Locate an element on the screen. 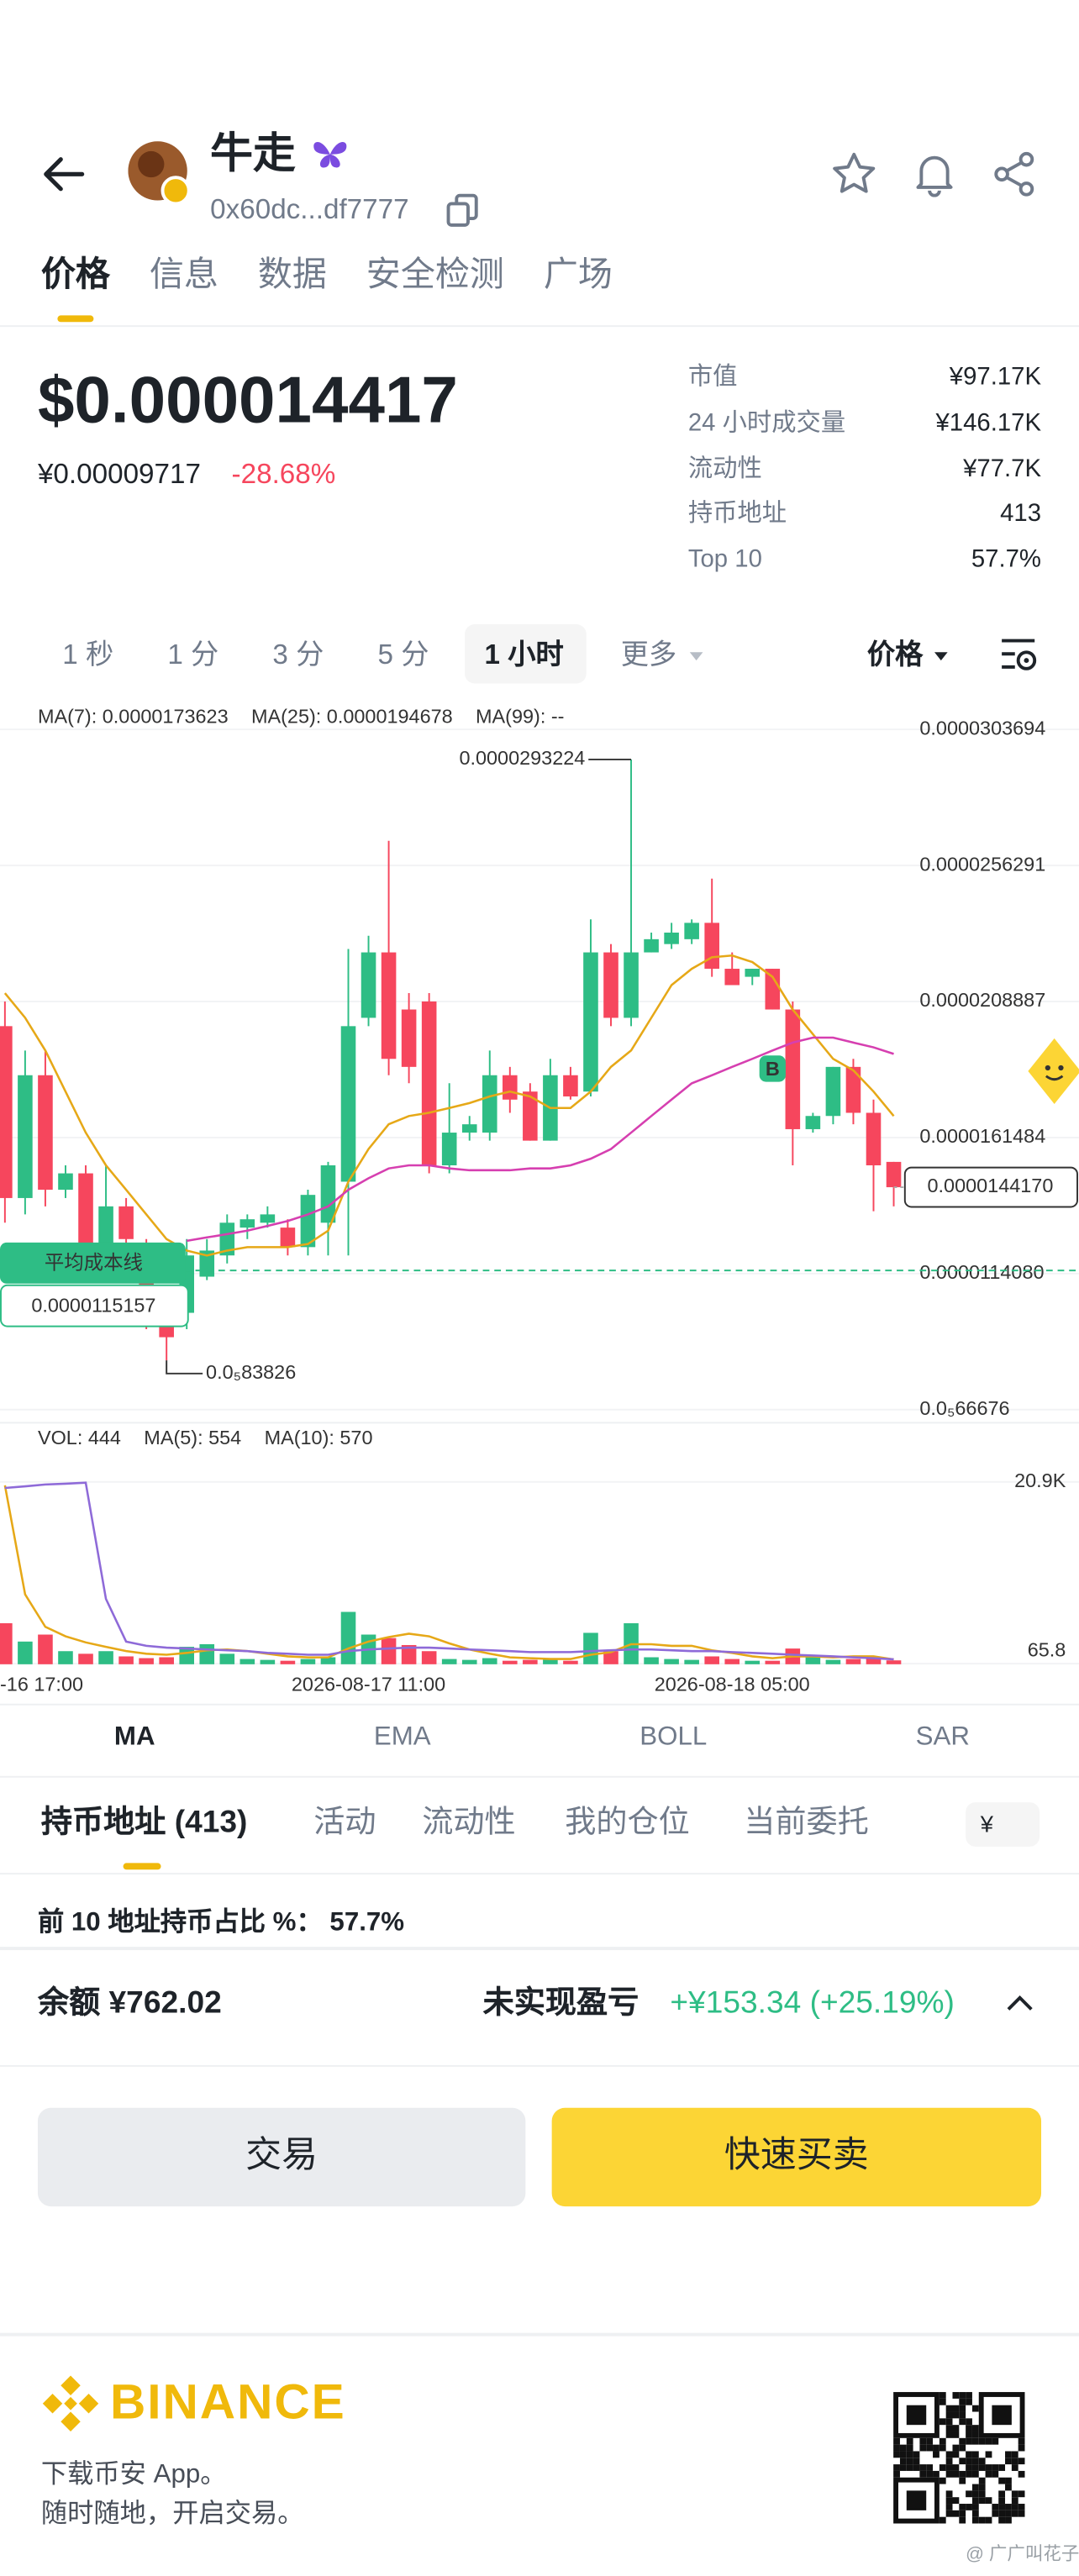  tab: 广场 is located at coordinates (578, 275).